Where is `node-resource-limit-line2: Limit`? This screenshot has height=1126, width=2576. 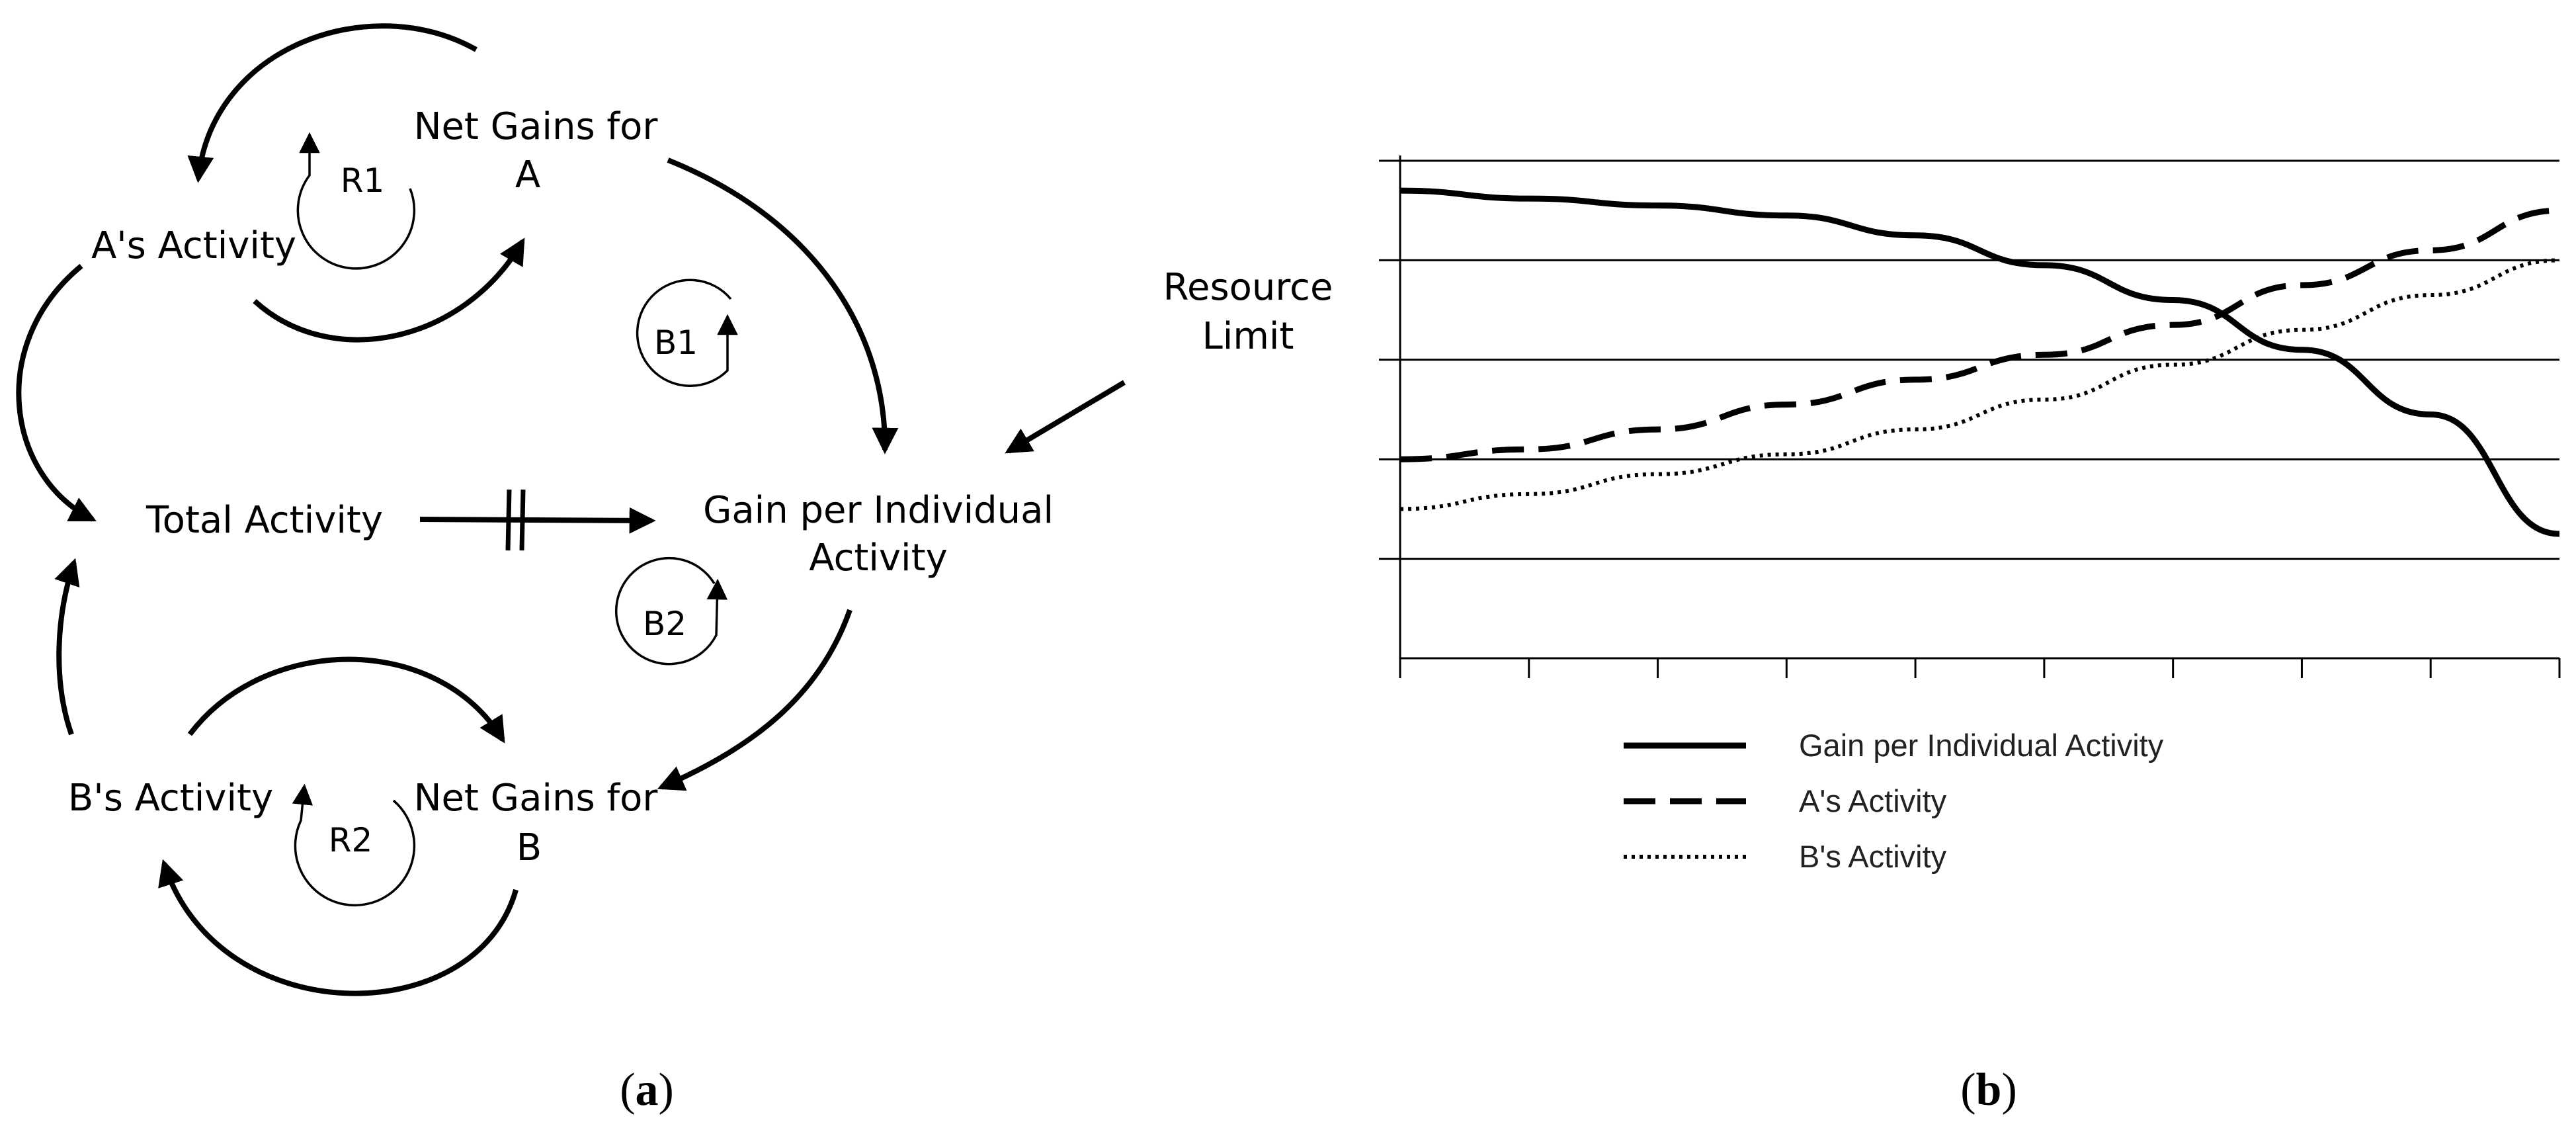 node-resource-limit-line2: Limit is located at coordinates (1248, 336).